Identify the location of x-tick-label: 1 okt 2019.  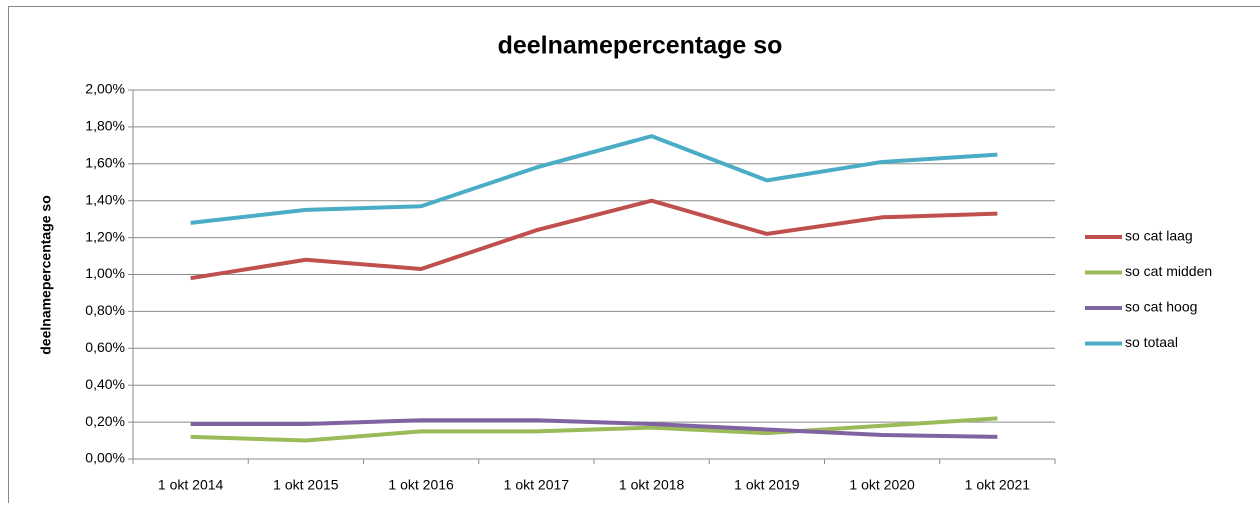
(767, 485).